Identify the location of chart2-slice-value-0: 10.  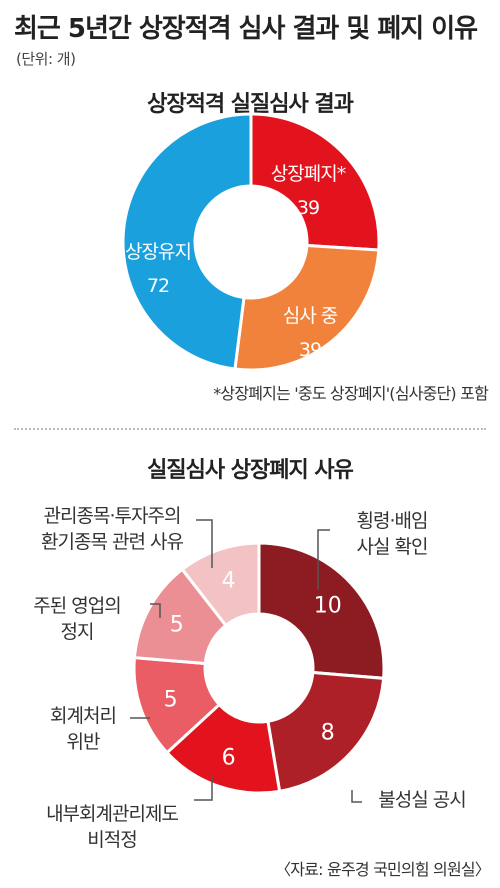
(328, 606).